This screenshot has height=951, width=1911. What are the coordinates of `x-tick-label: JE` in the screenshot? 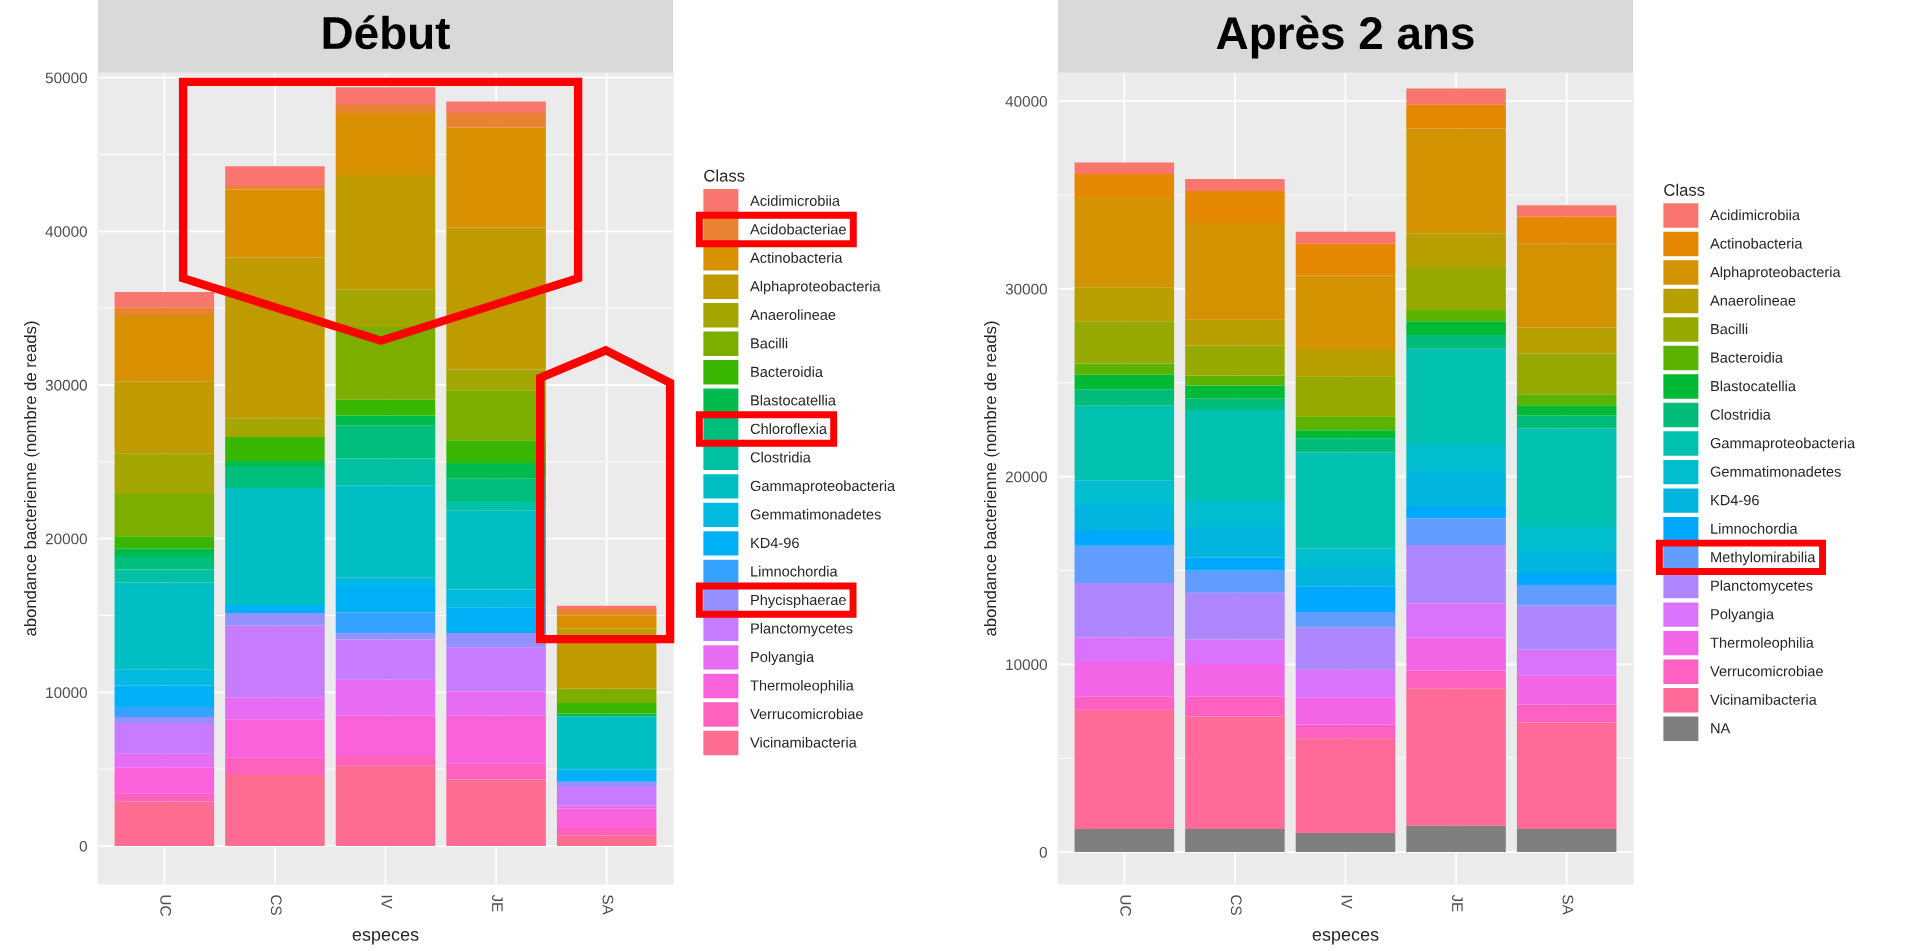 It's located at (497, 903).